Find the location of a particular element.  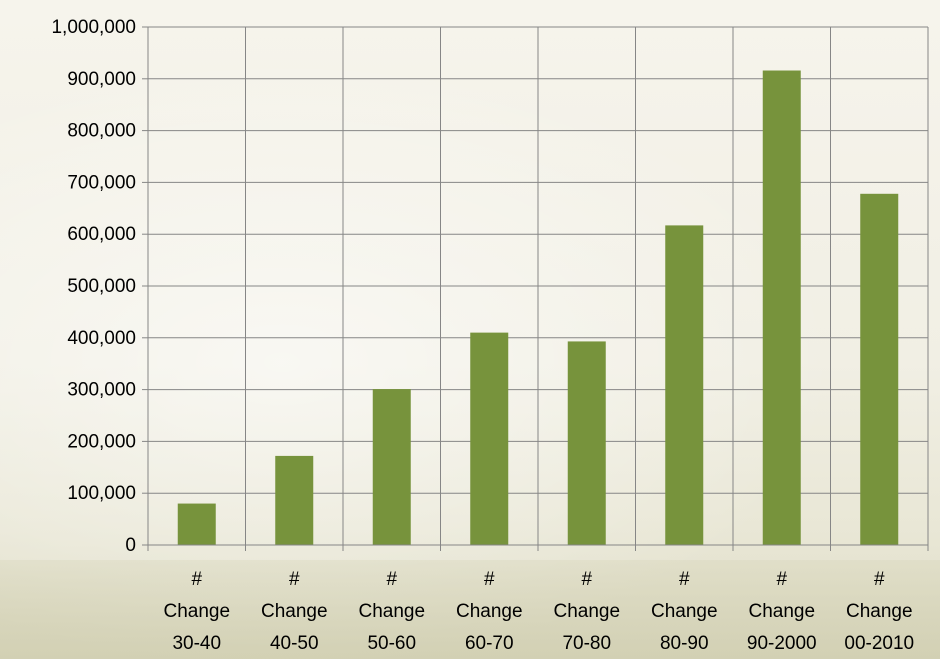

y-tick-label: 100,000 is located at coordinates (101, 493).